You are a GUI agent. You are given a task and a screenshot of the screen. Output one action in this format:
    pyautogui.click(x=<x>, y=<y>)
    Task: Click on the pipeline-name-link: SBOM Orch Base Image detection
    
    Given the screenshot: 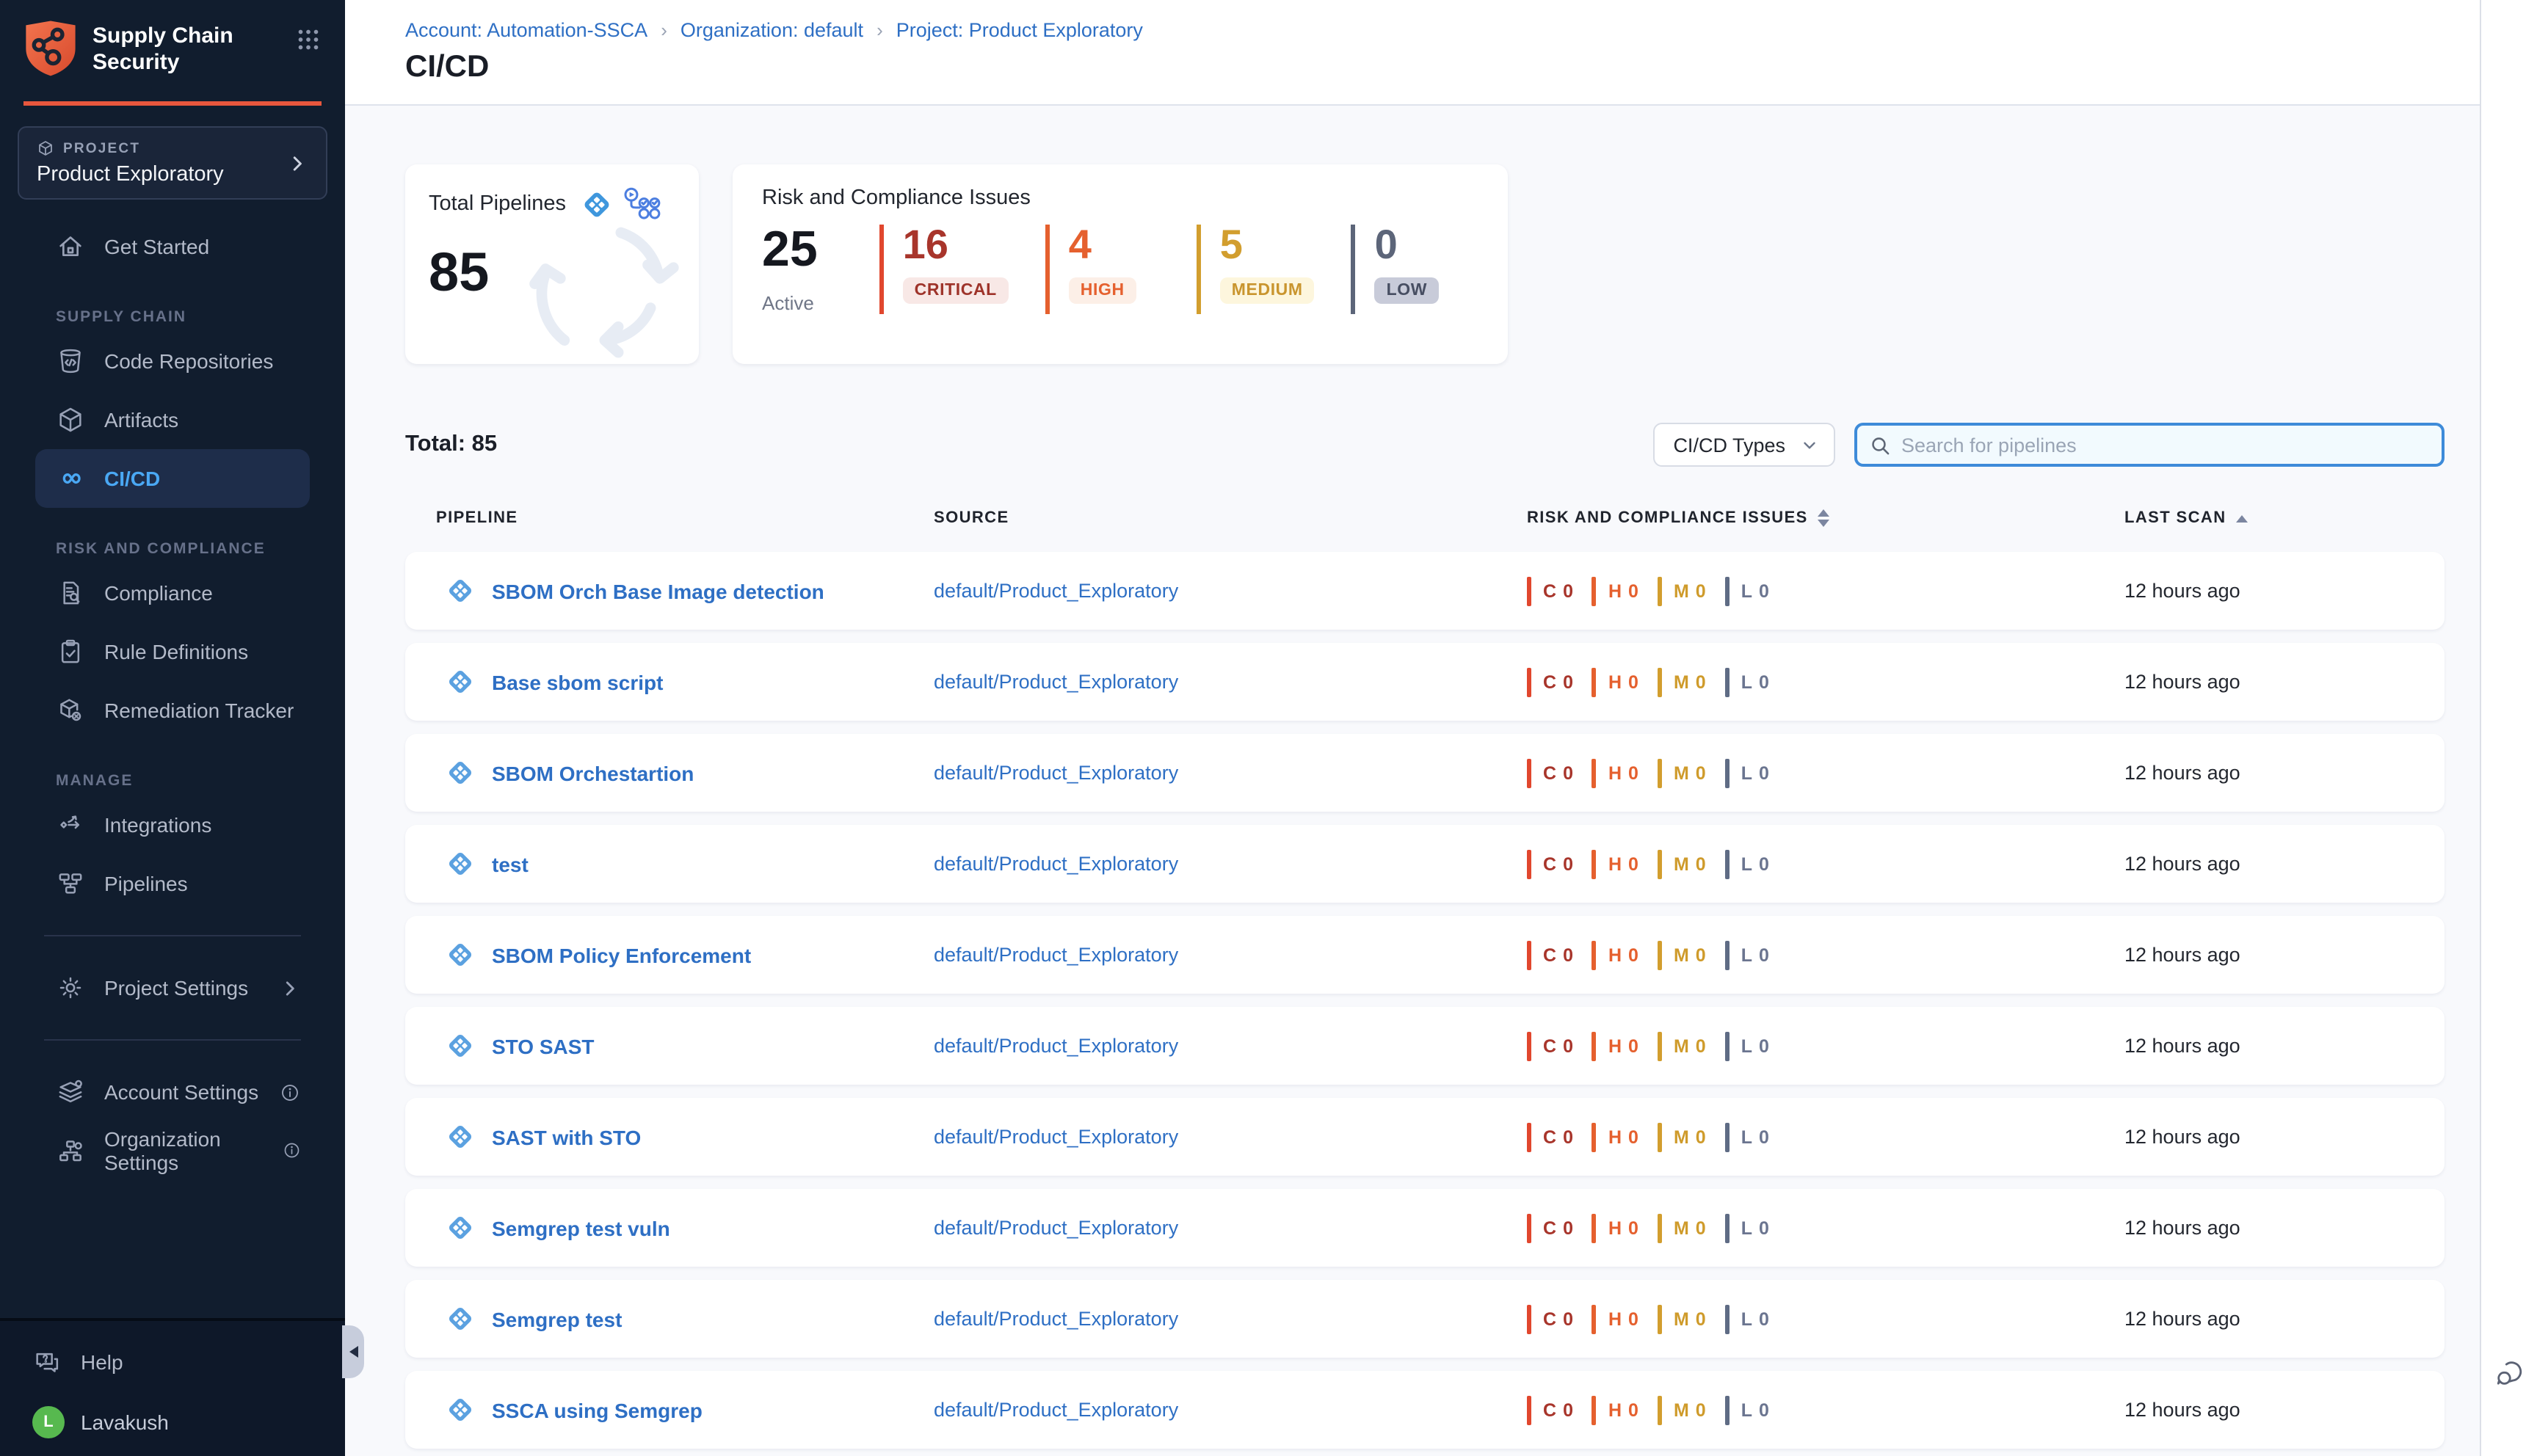 What is the action you would take?
    pyautogui.click(x=658, y=591)
    